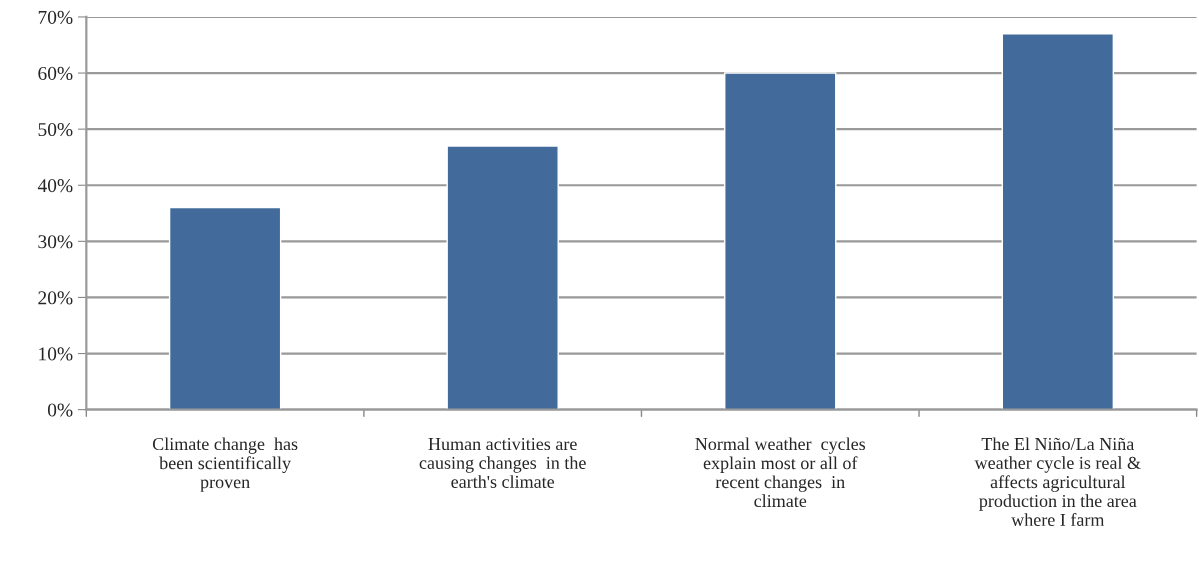  What do you see at coordinates (55, 298) in the screenshot?
I see `y-tick-label: 20%` at bounding box center [55, 298].